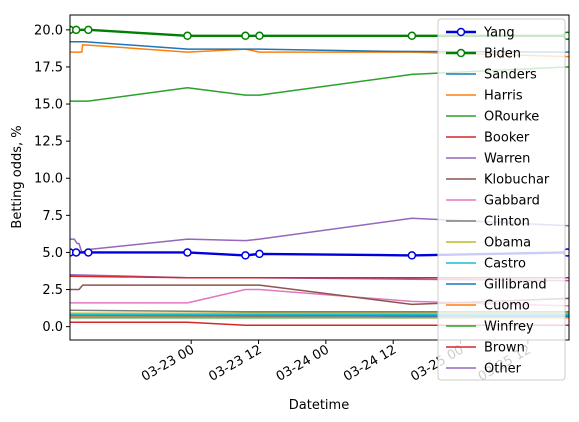  I want to click on legend-entry-klobuchar: Klobuchar, so click(498, 180).